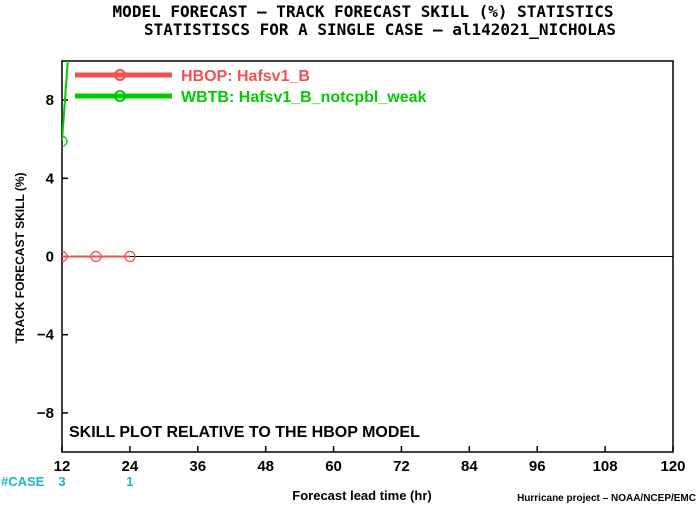  Describe the element at coordinates (65, 101) in the screenshot. I see `series-line-wbtb` at that location.